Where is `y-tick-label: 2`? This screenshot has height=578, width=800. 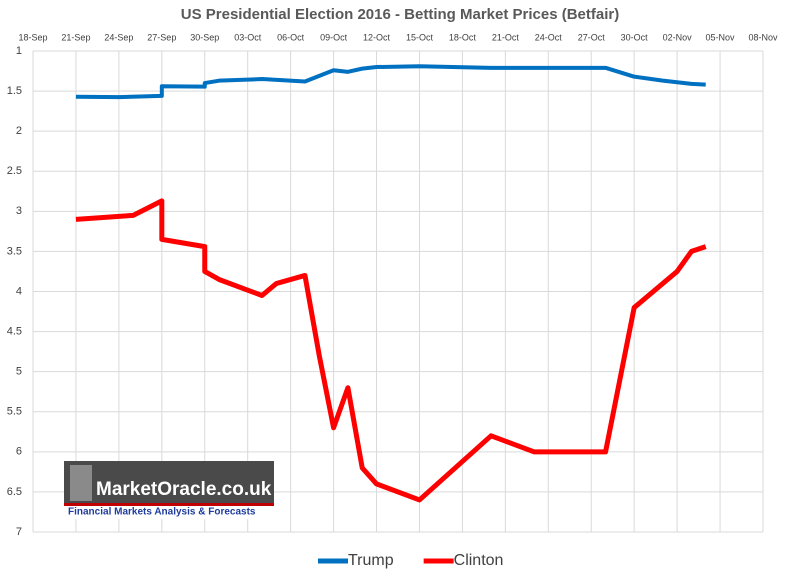
y-tick-label: 2 is located at coordinates (19, 131).